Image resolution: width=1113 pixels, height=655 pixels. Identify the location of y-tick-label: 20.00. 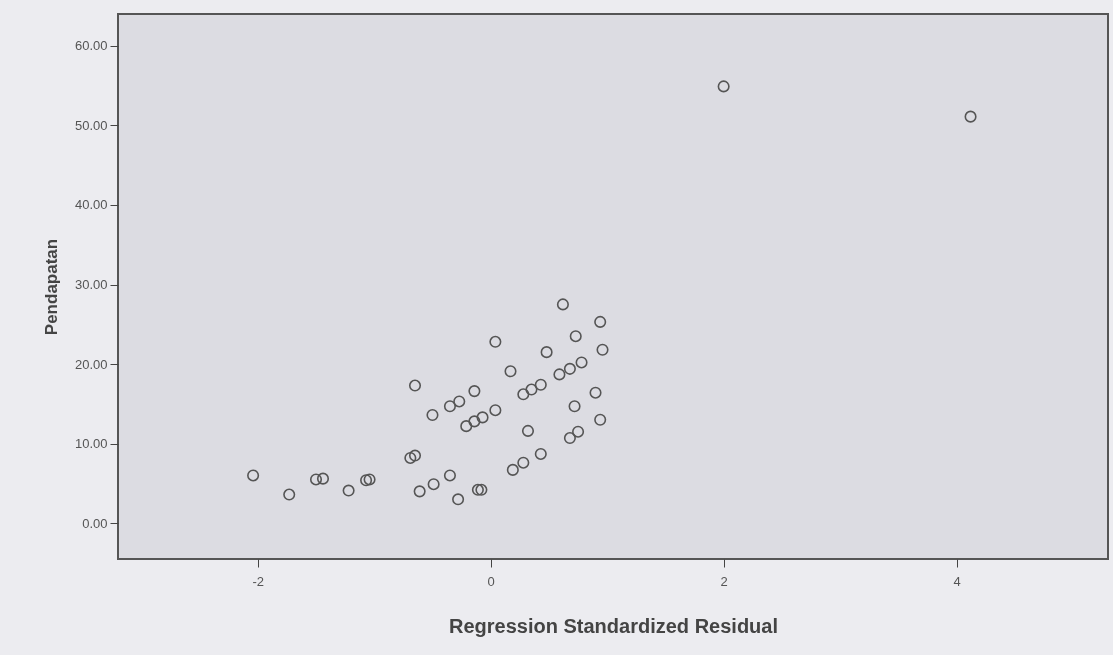
(91, 364).